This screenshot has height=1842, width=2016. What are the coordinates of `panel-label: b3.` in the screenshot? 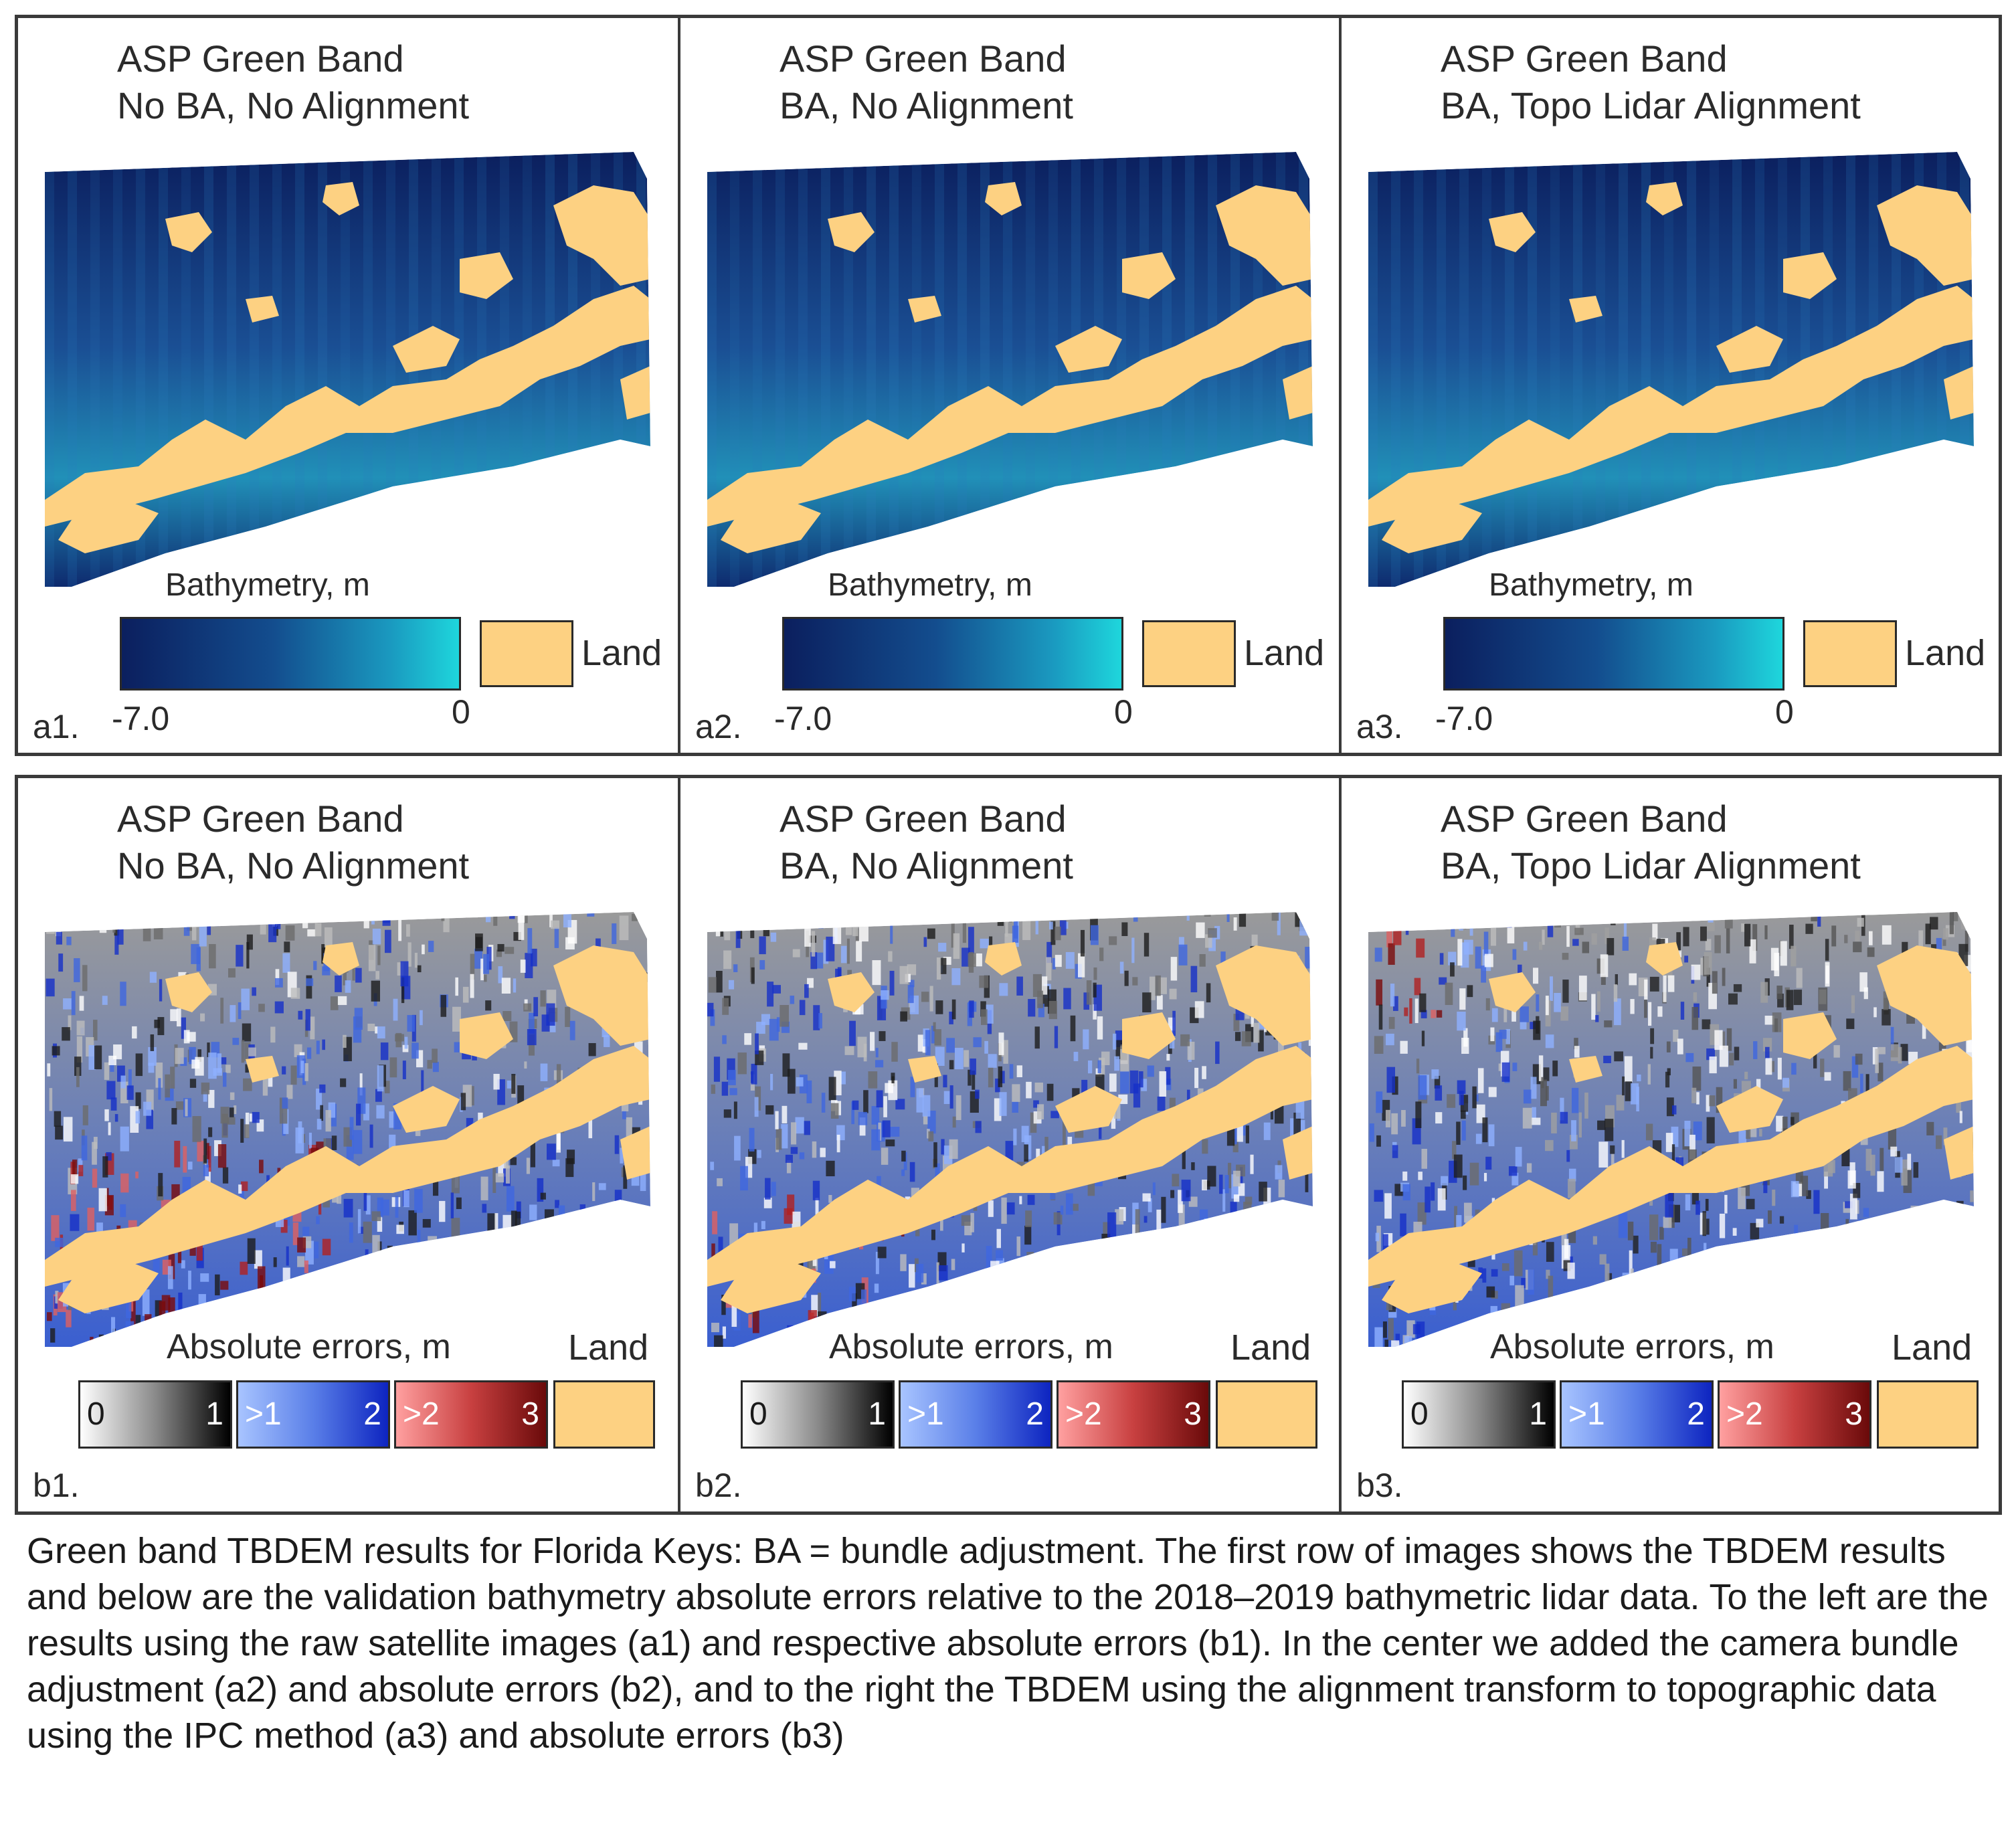 It's located at (1379, 1485).